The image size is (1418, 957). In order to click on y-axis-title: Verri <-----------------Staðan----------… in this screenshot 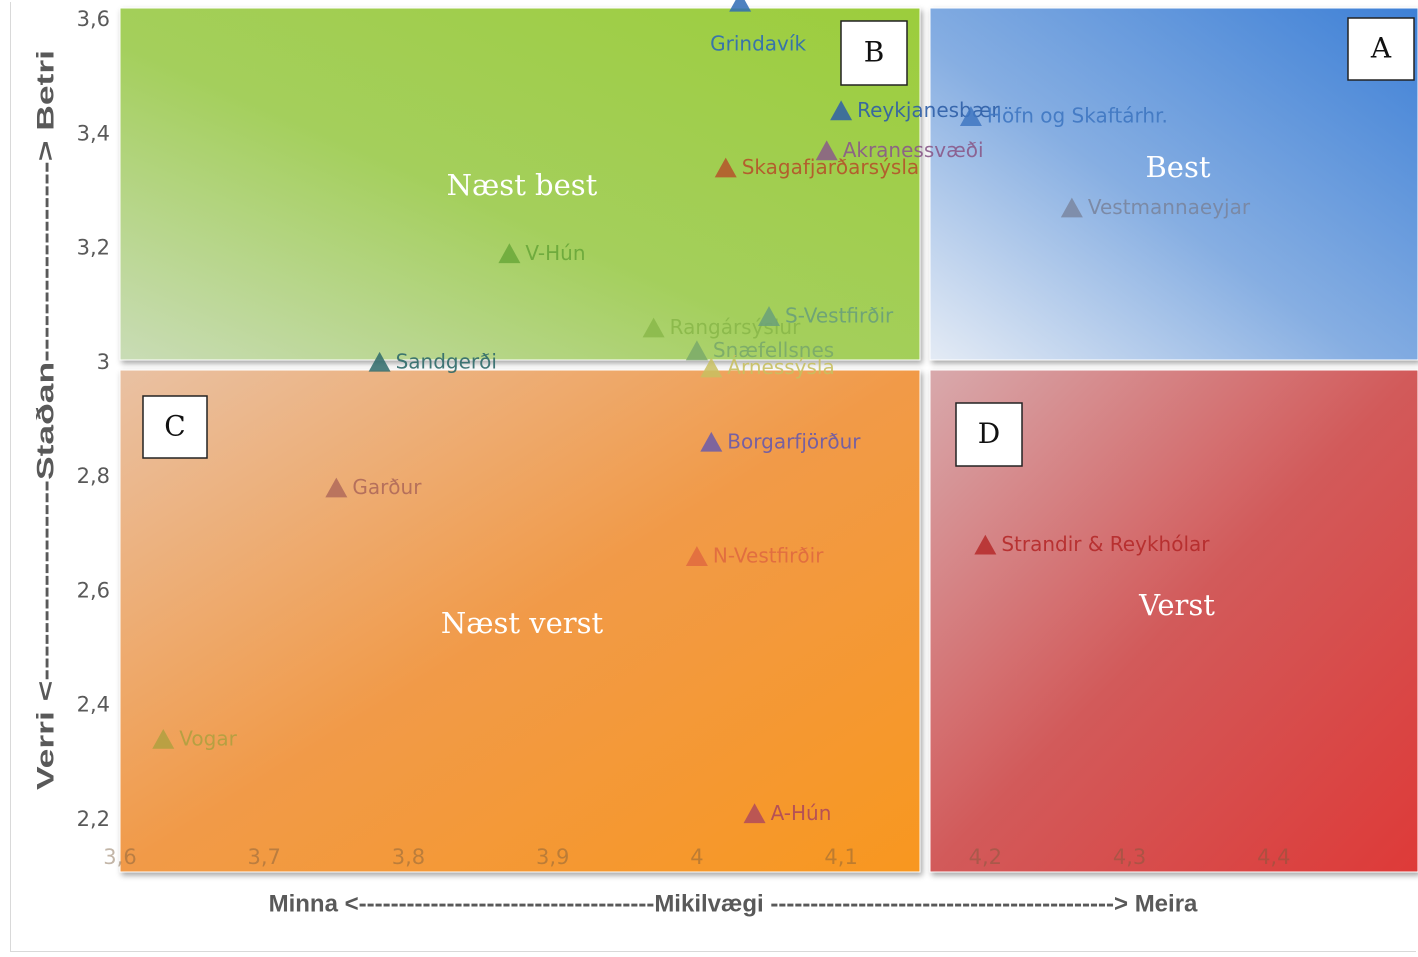, I will do `click(45, 420)`.